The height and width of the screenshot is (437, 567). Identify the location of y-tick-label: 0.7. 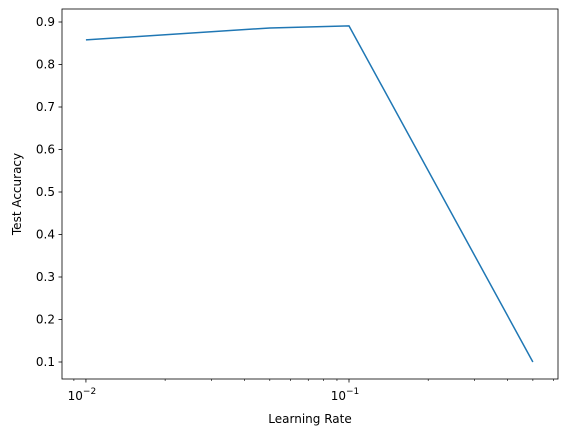
(45, 107).